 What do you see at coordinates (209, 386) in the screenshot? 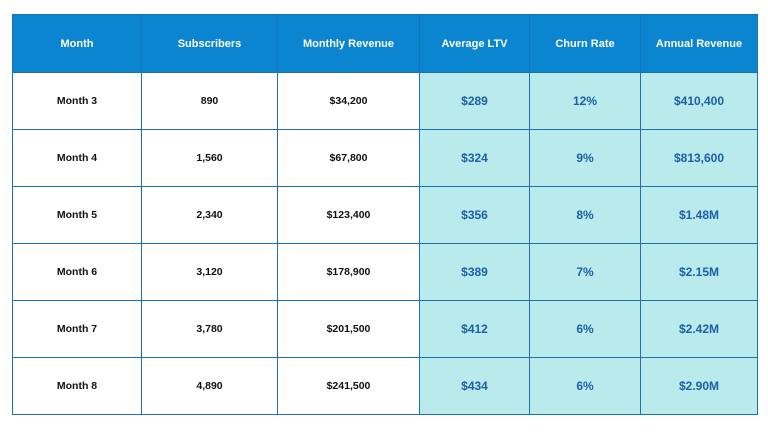
I see `cell-subscribers: 4,890` at bounding box center [209, 386].